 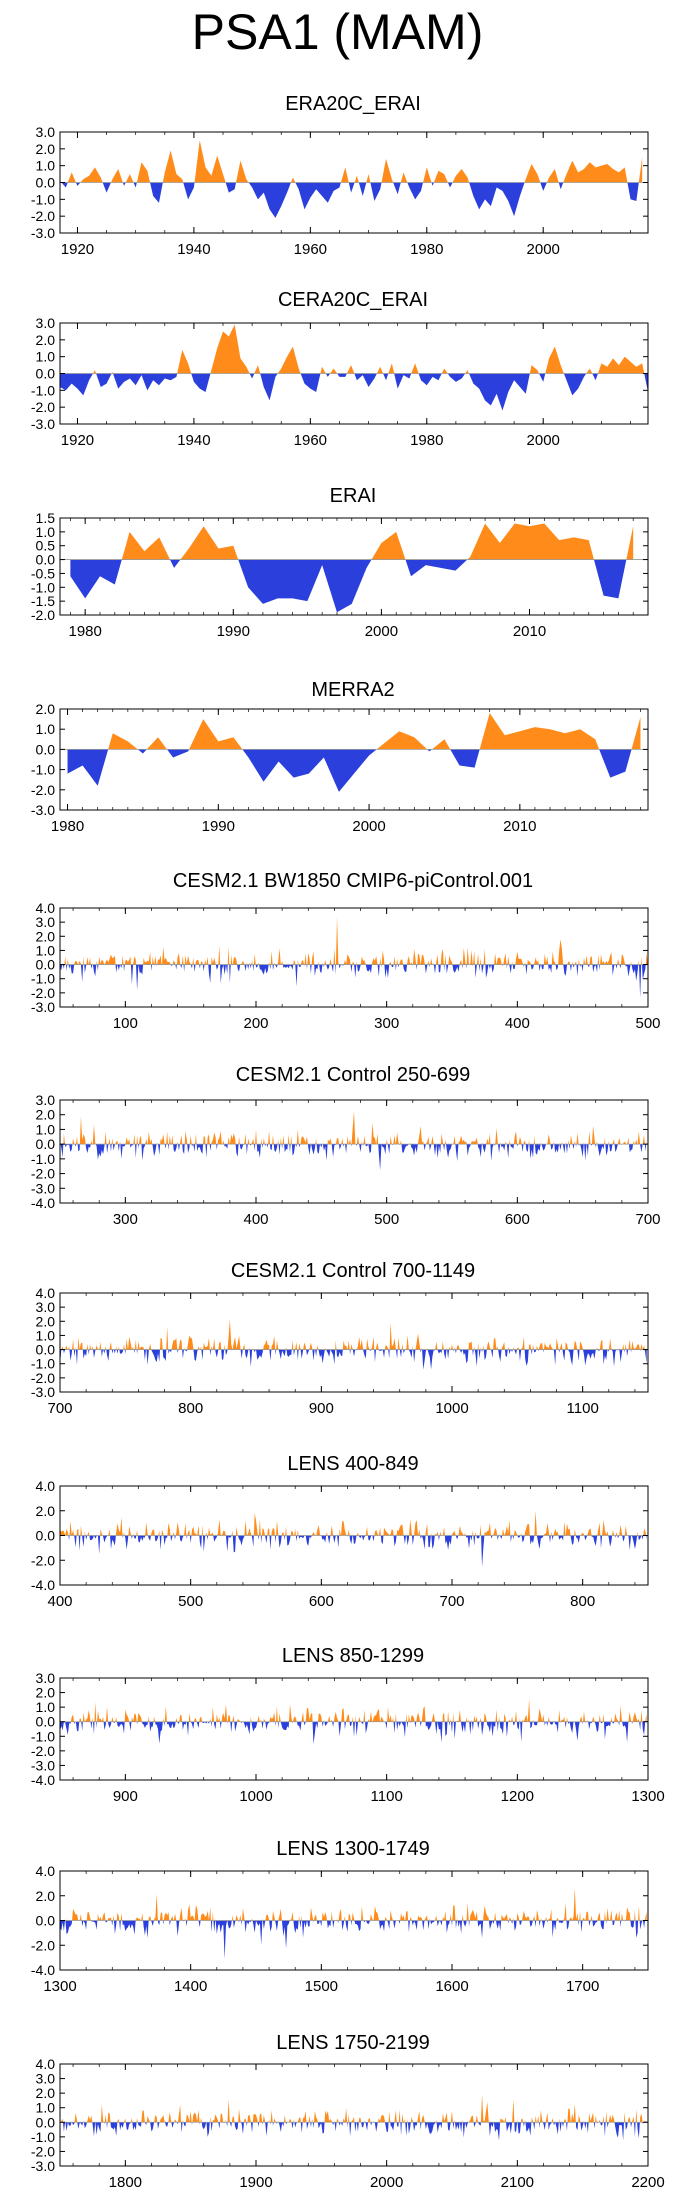 I want to click on x-tick-label: 300, so click(x=386, y=1023).